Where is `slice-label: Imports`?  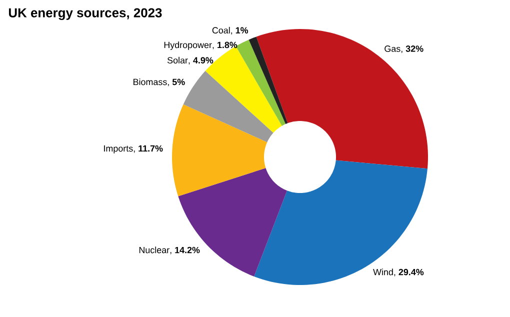
slice-label: Imports is located at coordinates (118, 149).